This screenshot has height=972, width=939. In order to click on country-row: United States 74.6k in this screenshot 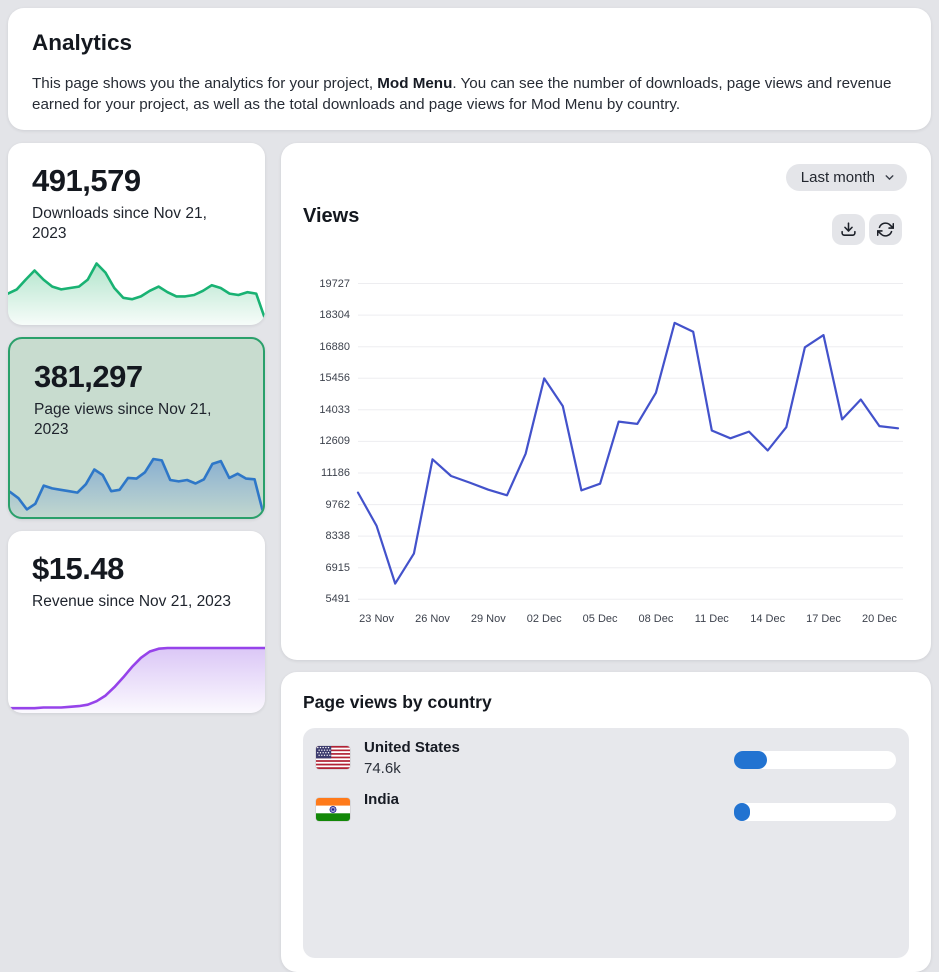, I will do `click(606, 764)`.